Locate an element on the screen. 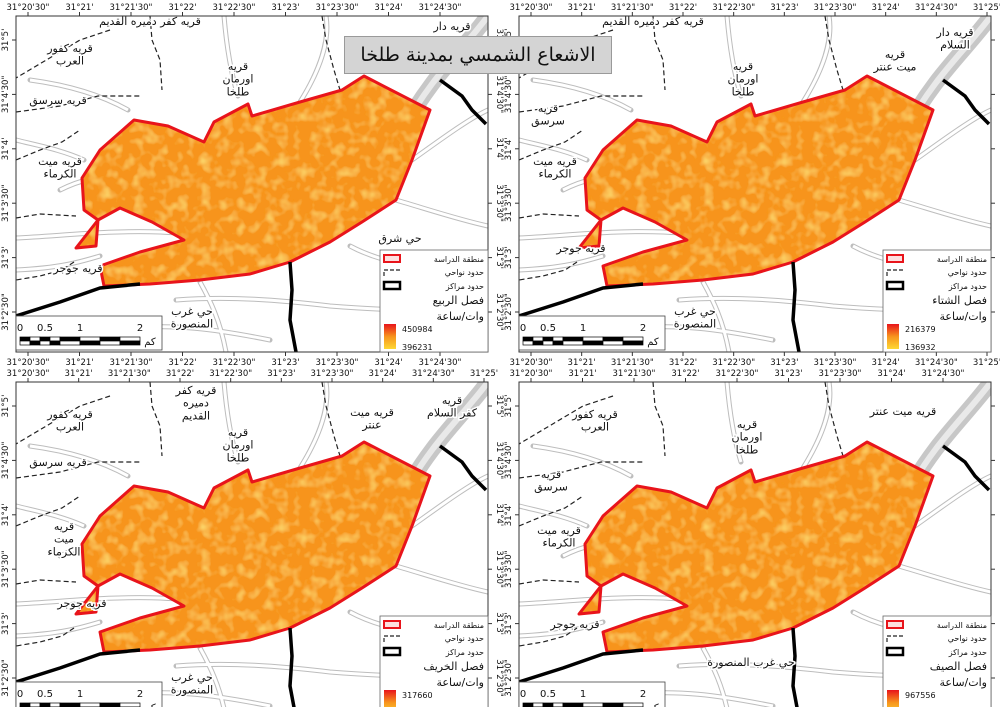 Image resolution: width=1000 pixels, height=707 pixels. legend-study-swatch is located at coordinates (895, 624).